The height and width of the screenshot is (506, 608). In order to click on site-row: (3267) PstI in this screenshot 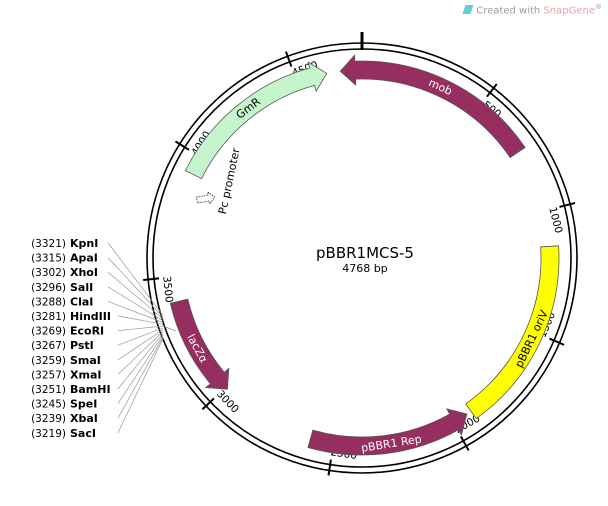, I will do `click(97, 339)`.